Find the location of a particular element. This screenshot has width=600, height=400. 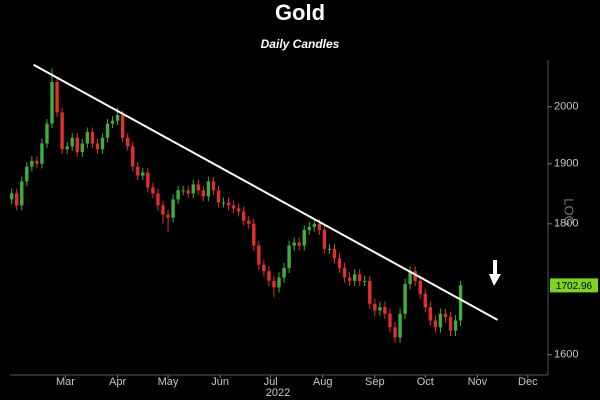

up-arrow is located at coordinates (495, 273).